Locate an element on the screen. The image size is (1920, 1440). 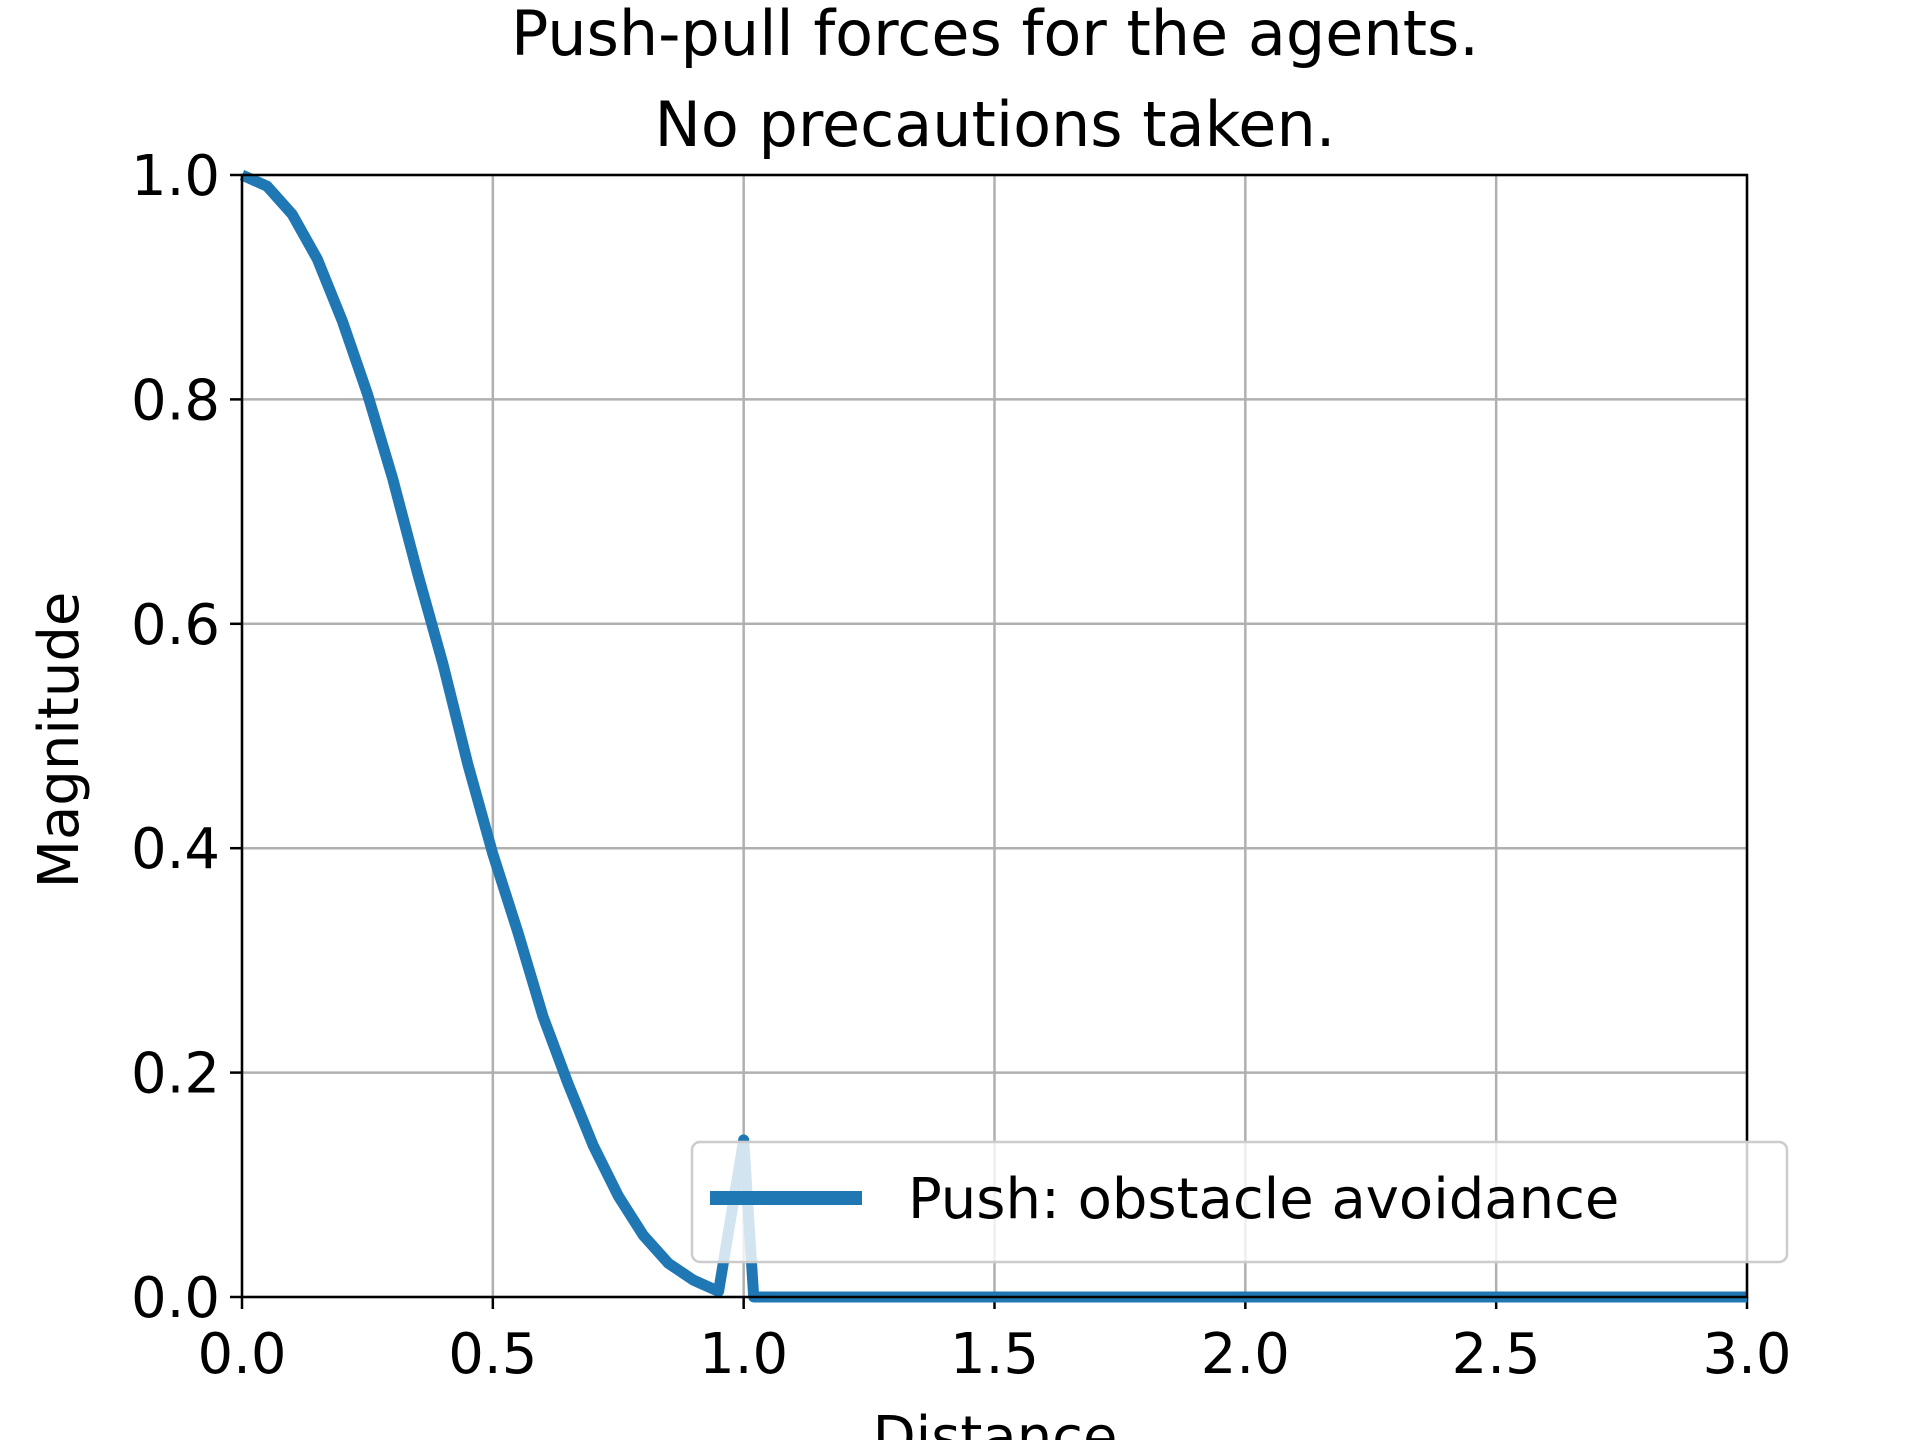
y-tick-label: 0.6 is located at coordinates (175, 625).